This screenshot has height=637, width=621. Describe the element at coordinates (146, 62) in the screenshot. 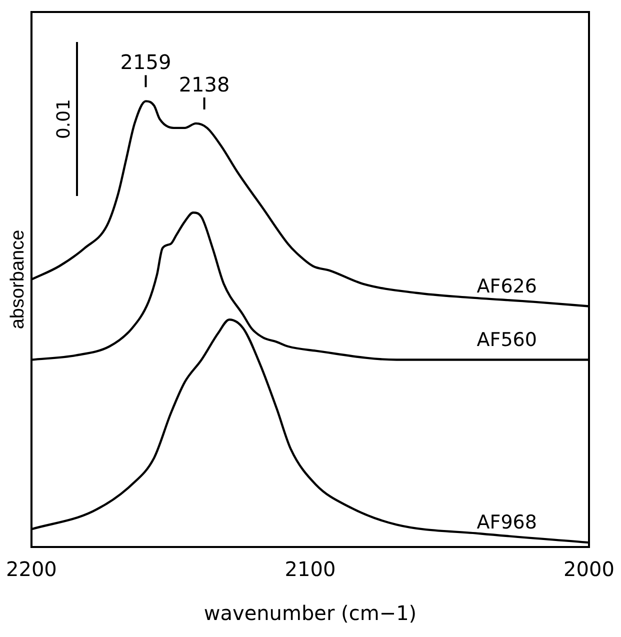

I see `annotation: 2159` at that location.